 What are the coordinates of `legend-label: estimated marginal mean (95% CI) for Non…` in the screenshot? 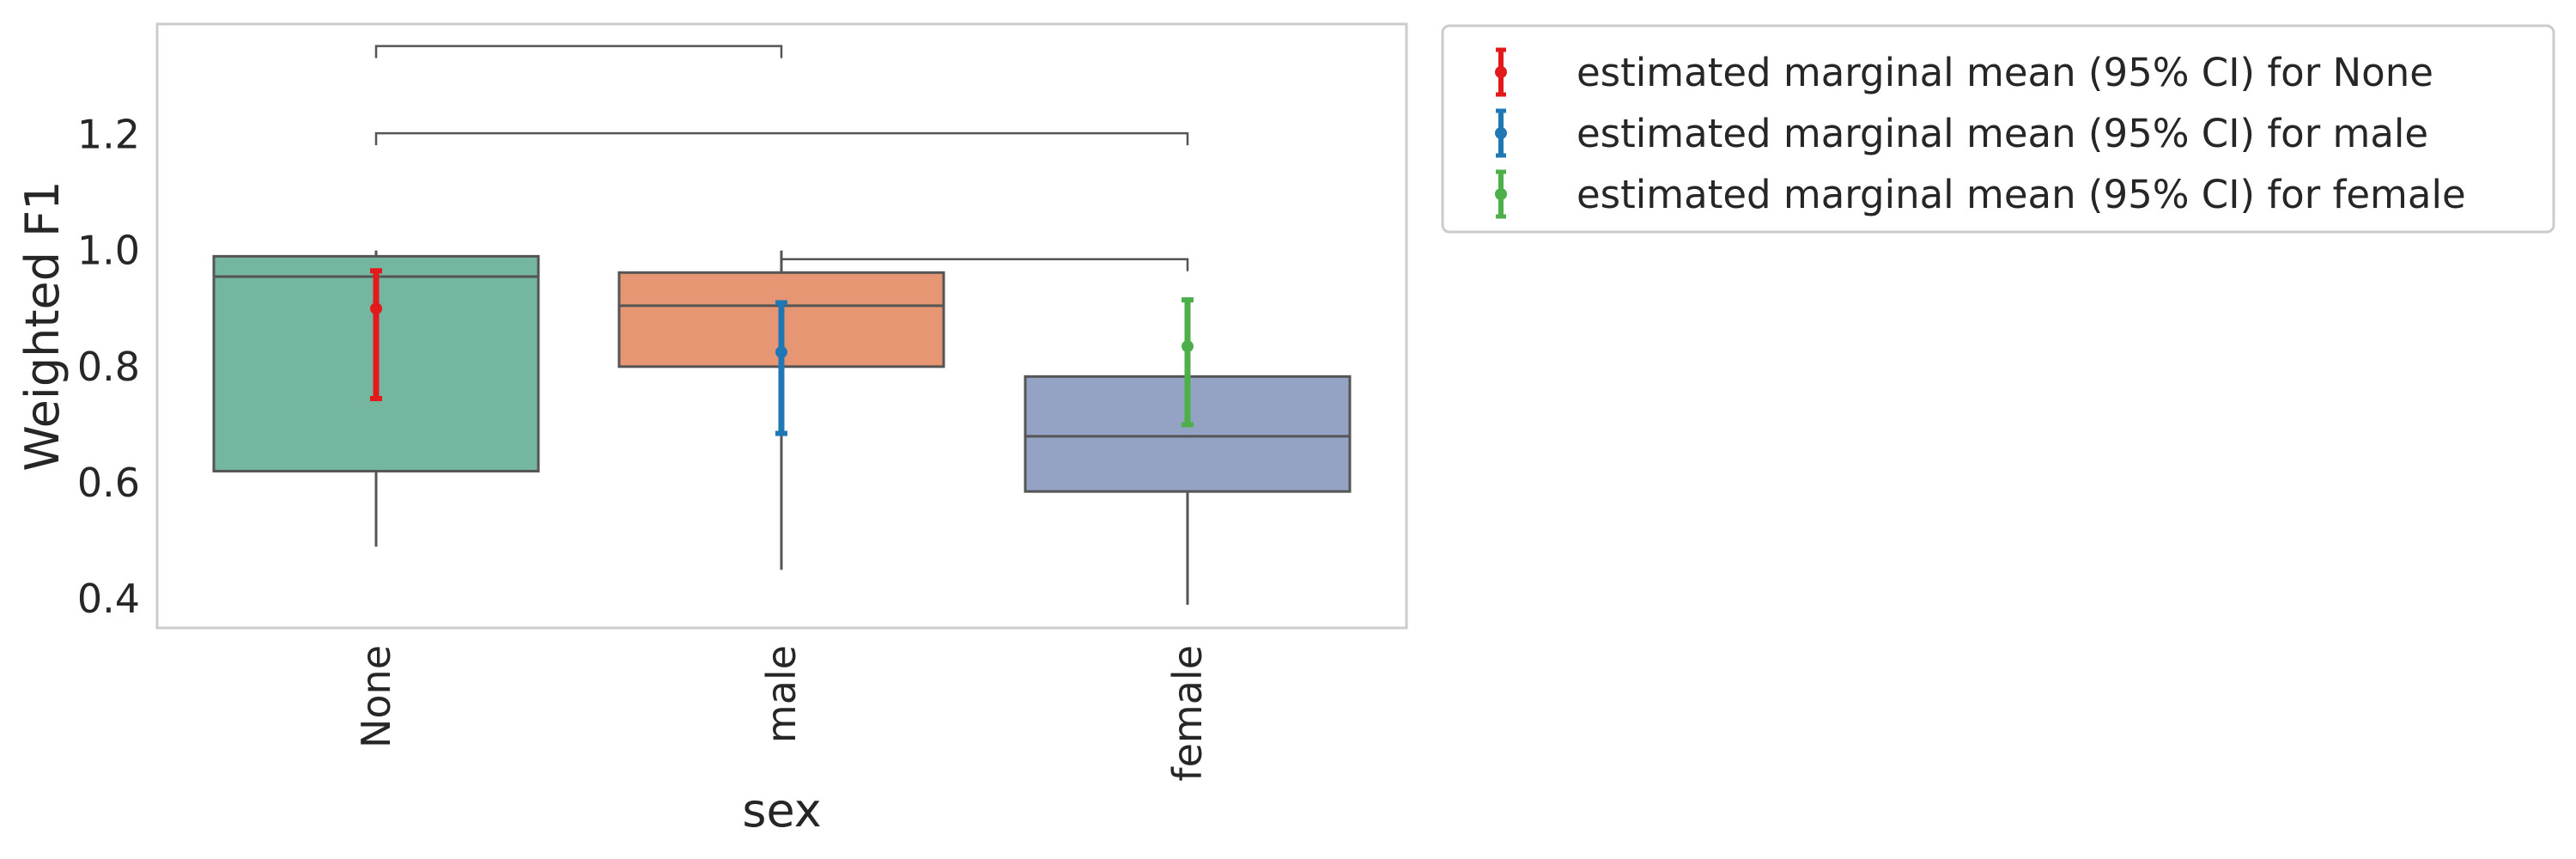 It's located at (2005, 72).